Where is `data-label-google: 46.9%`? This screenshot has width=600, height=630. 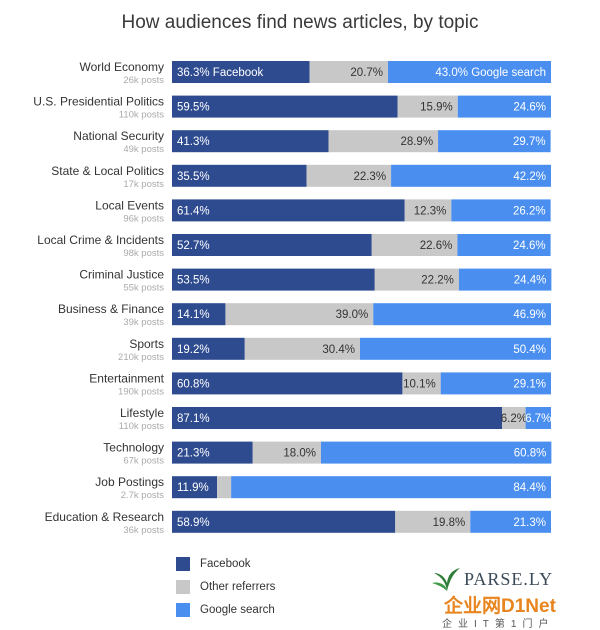 data-label-google: 46.9% is located at coordinates (529, 315).